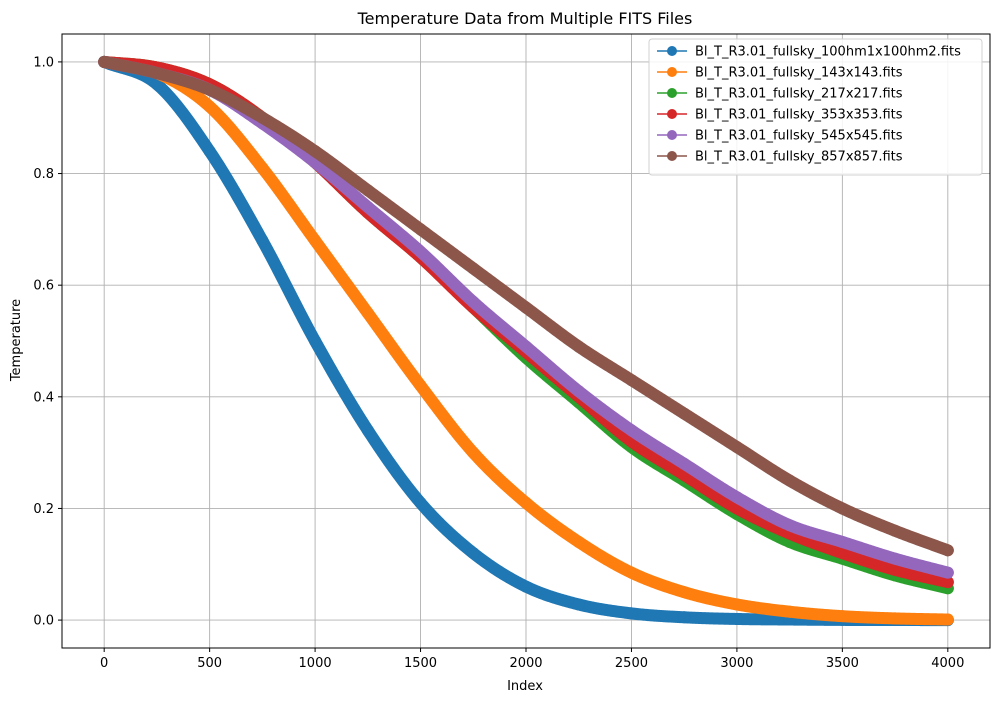 The height and width of the screenshot is (701, 1001). Describe the element at coordinates (828, 52) in the screenshot. I see `legend-label: Bl_T_R3.01_fullsky_100hm1x100hm2.fits` at that location.